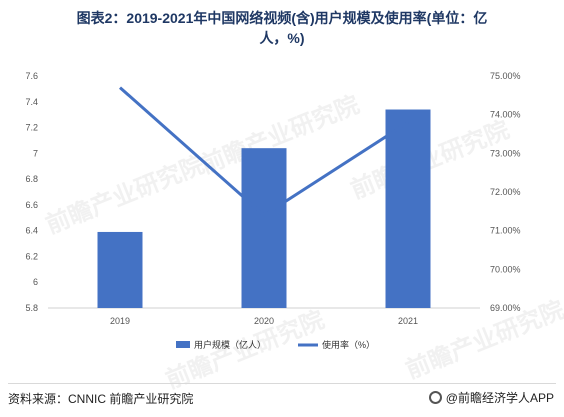 The width and height of the screenshot is (564, 417). I want to click on y-right-tick-label: 72.00%, so click(505, 192).